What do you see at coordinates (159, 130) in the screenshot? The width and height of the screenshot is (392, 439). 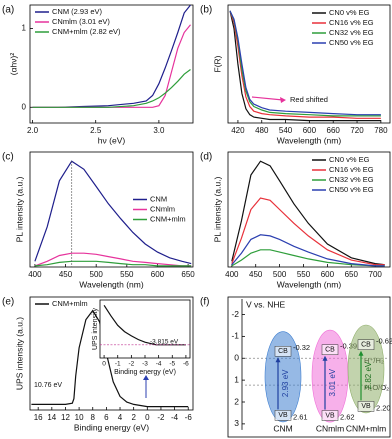 I see `x-tick-label: 3.0` at bounding box center [159, 130].